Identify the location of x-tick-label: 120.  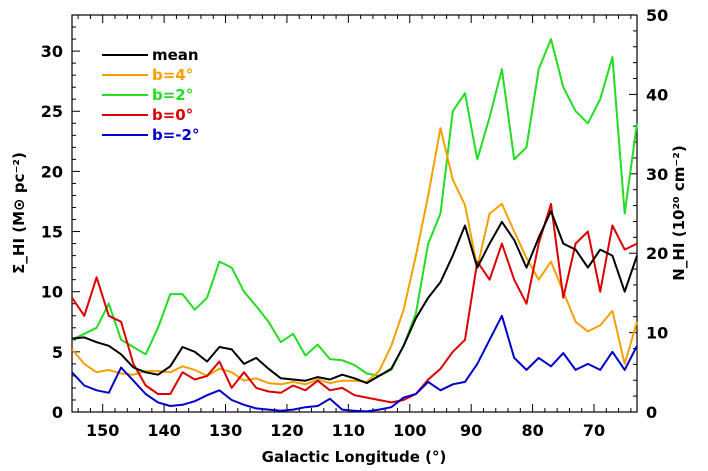
(286, 430).